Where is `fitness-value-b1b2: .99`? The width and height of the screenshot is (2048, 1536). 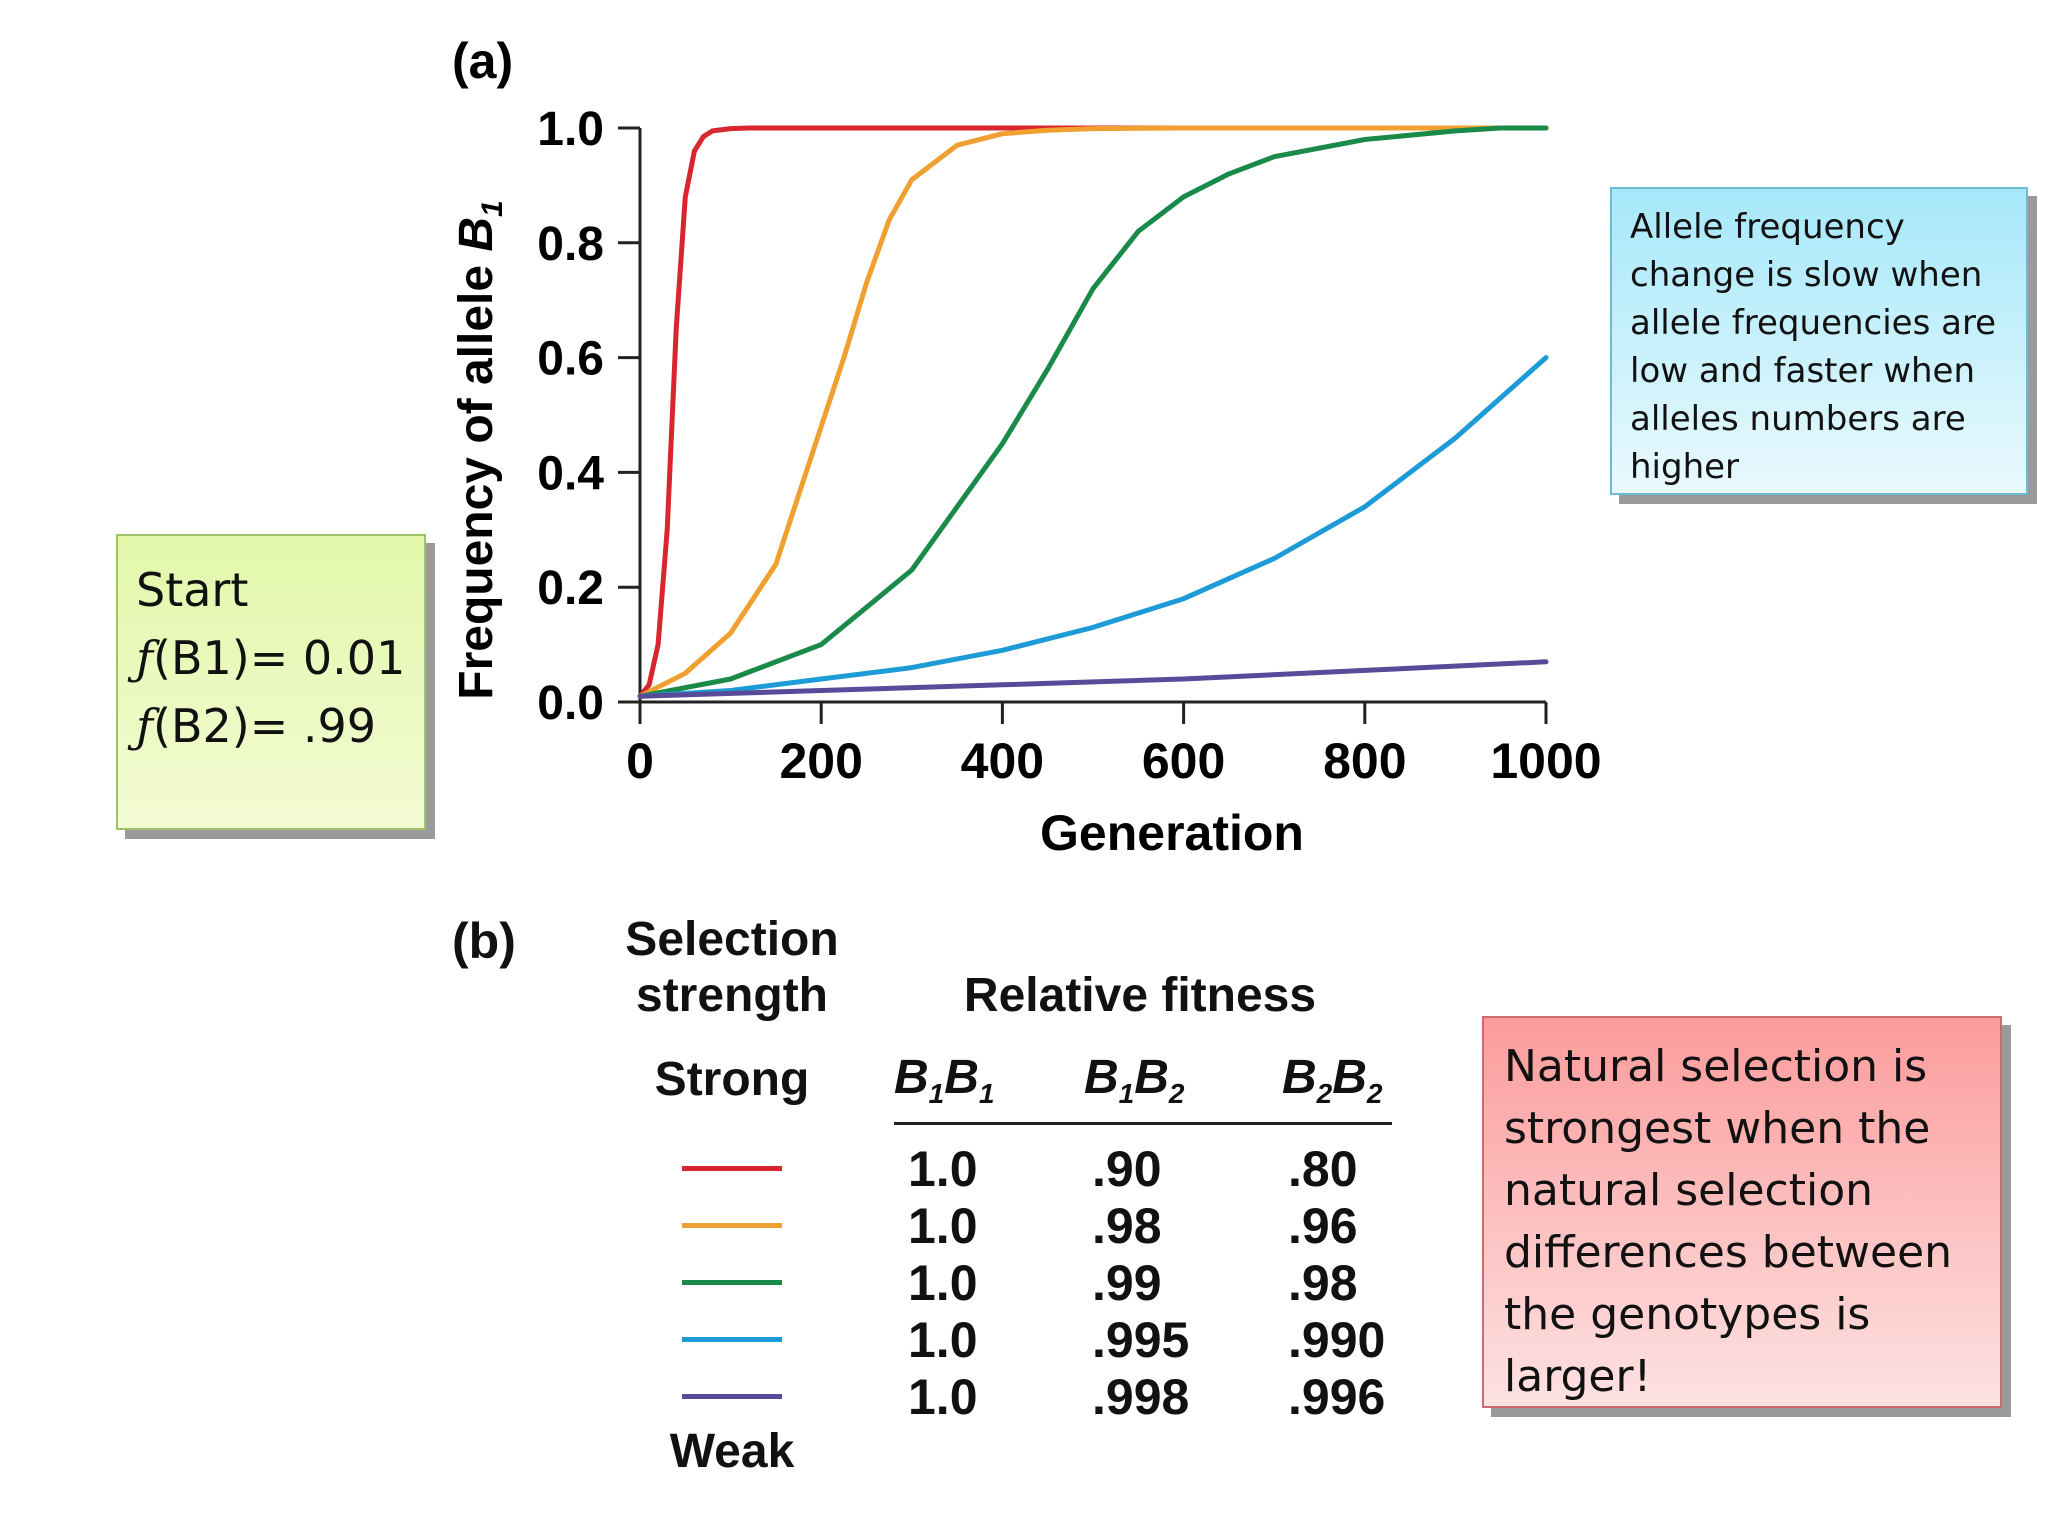 fitness-value-b1b2: .99 is located at coordinates (1127, 1283).